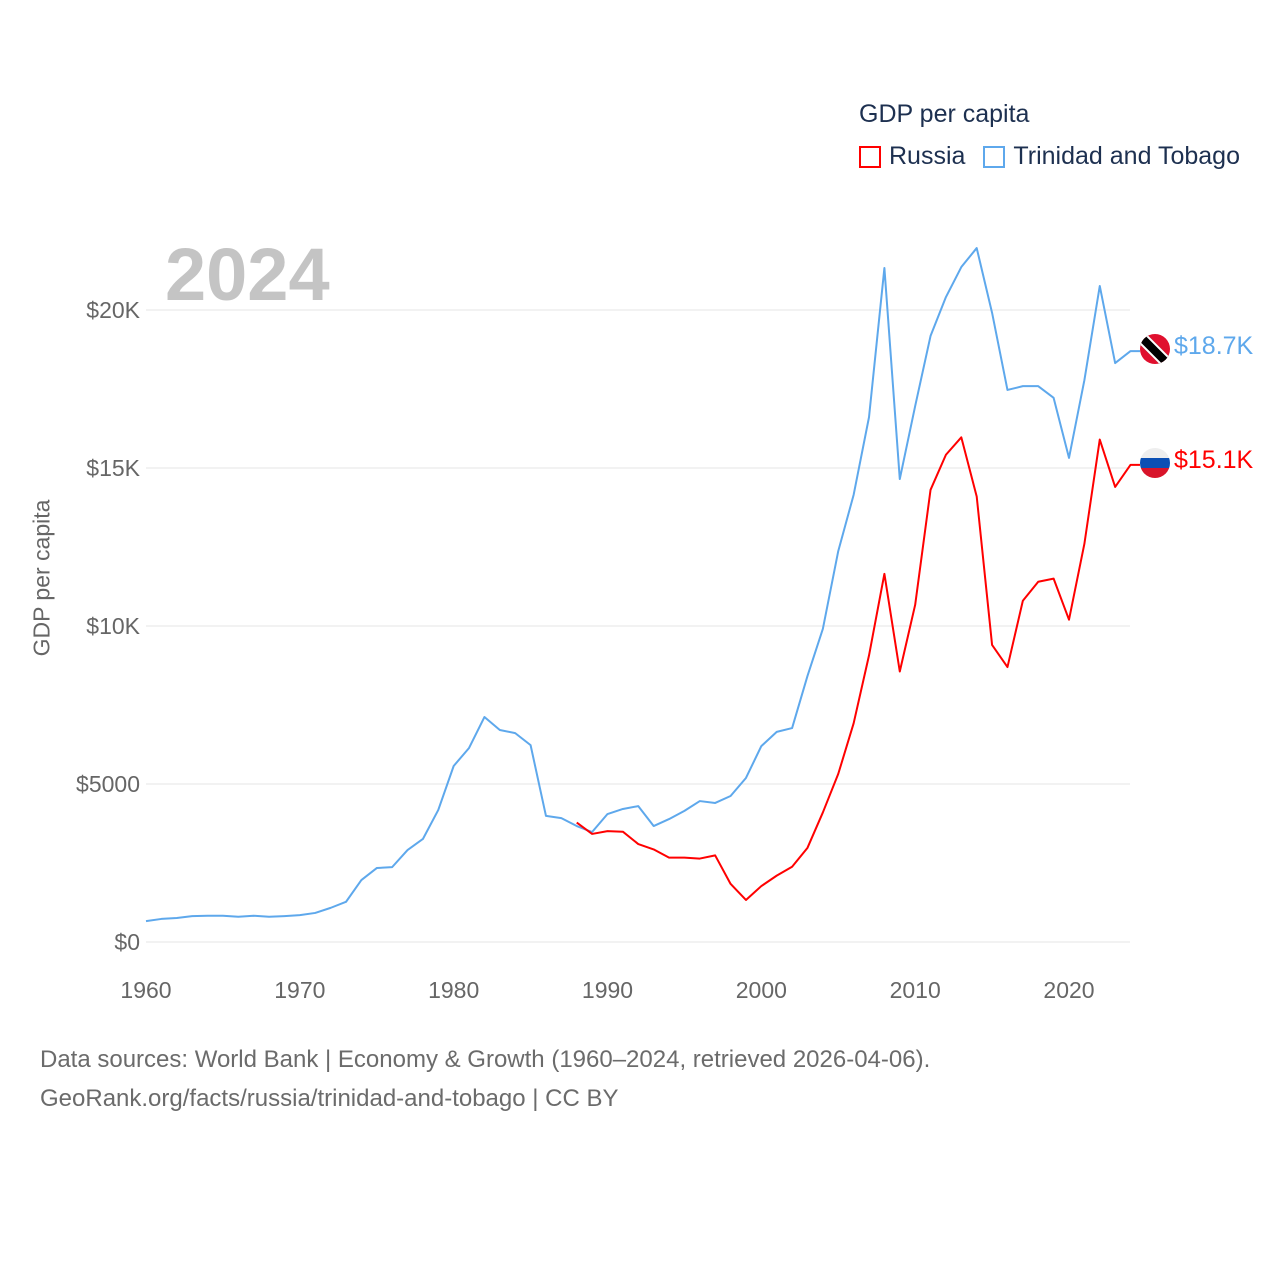 The image size is (1280, 1280). Describe the element at coordinates (299, 990) in the screenshot. I see `x-tick-label: 1970` at that location.